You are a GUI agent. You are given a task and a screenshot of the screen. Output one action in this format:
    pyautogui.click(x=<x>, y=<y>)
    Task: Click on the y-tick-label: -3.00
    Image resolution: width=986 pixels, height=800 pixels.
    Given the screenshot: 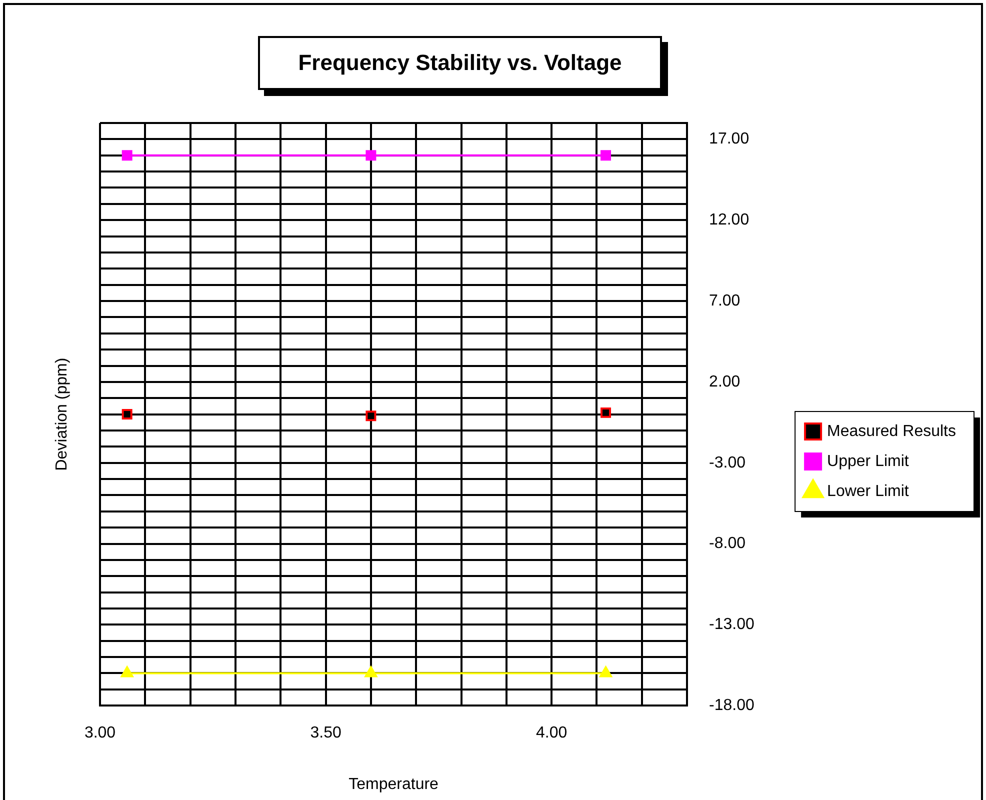 What is the action you would take?
    pyautogui.click(x=727, y=463)
    